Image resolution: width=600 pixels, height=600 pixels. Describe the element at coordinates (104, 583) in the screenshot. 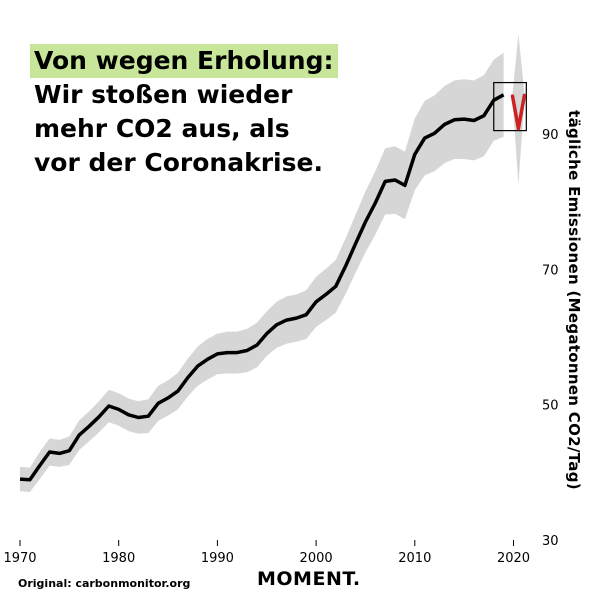

I see `source-note: Original: carbonmonitor.org` at that location.